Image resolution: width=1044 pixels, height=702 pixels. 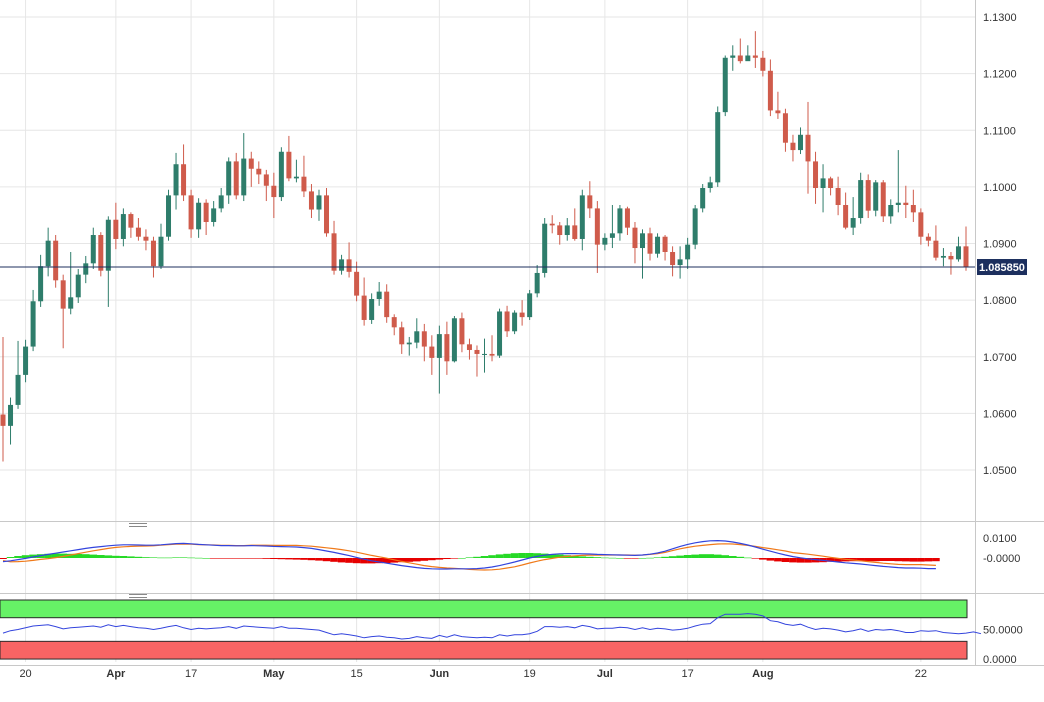 I want to click on time-axis-tick-label: Jul, so click(x=605, y=674).